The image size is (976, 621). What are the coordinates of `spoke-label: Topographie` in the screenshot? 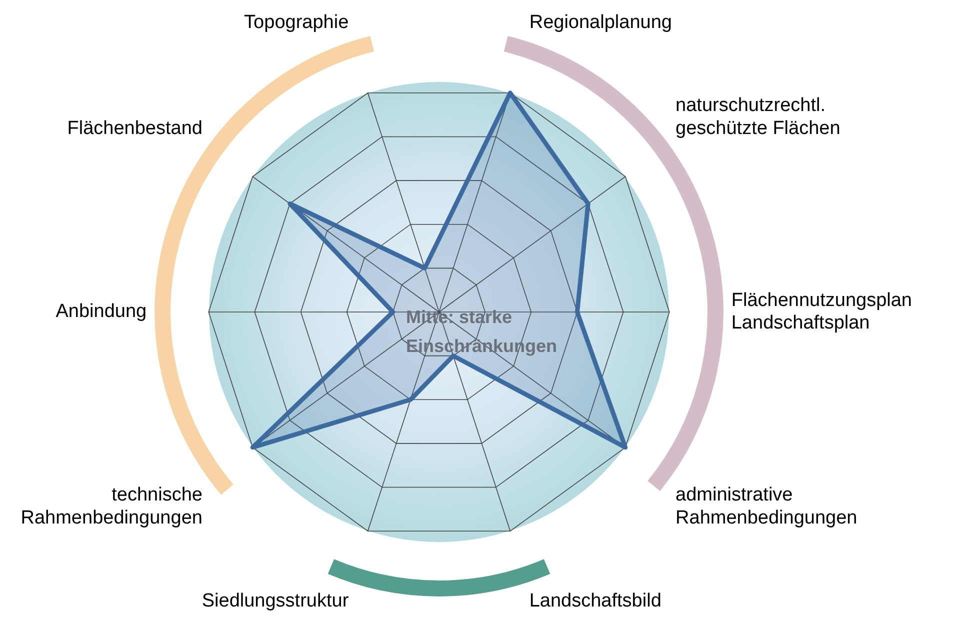 It's located at (296, 22).